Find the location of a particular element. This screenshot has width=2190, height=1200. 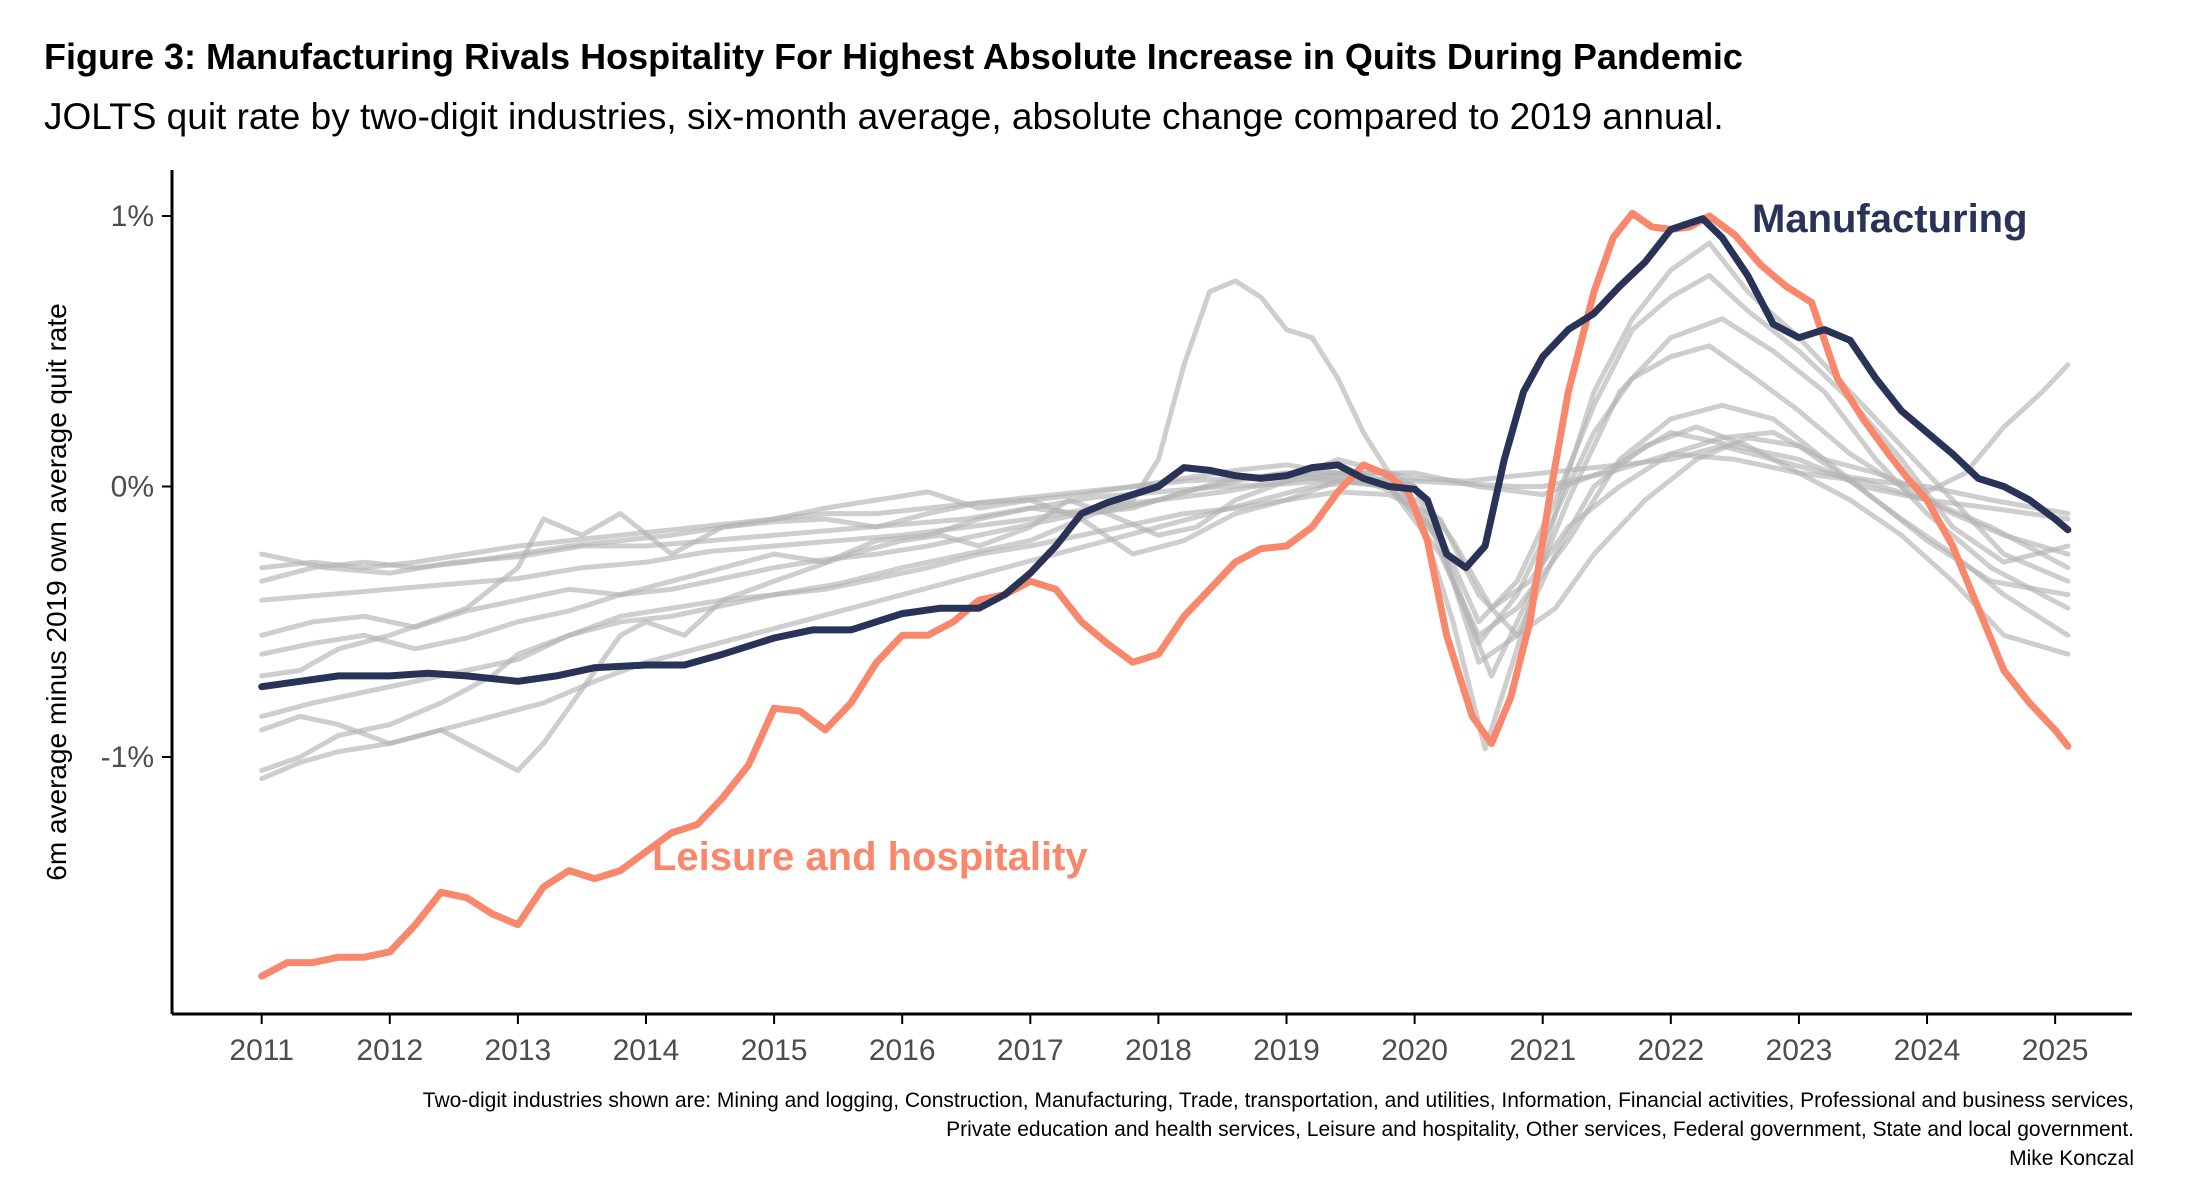

y-tick-label: -1% is located at coordinates (127, 757).